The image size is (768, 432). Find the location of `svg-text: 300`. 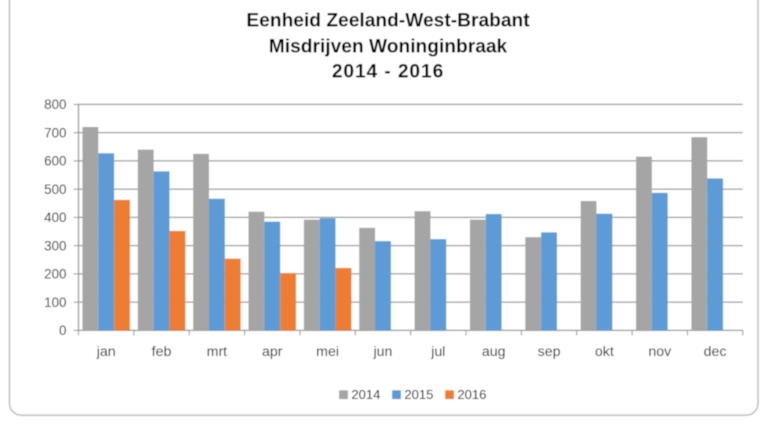

svg-text: 300 is located at coordinates (55, 245).